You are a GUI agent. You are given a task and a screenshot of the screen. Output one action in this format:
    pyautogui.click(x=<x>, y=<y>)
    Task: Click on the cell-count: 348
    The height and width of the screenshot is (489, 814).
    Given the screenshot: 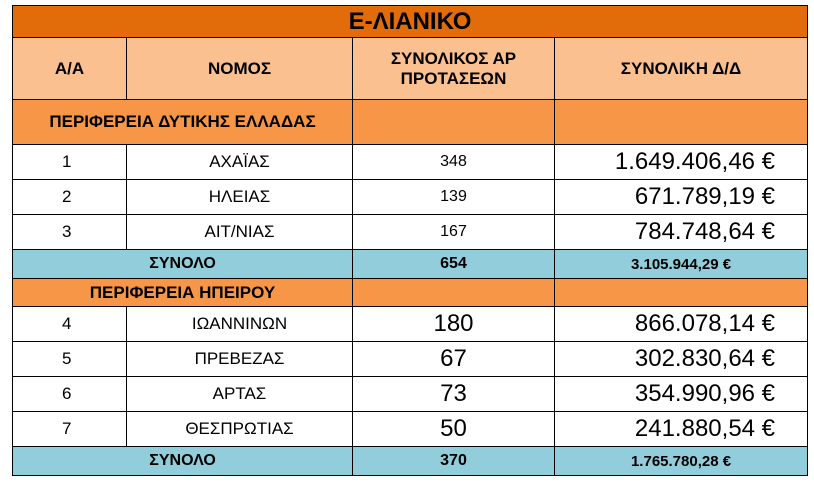 What is the action you would take?
    pyautogui.click(x=453, y=162)
    